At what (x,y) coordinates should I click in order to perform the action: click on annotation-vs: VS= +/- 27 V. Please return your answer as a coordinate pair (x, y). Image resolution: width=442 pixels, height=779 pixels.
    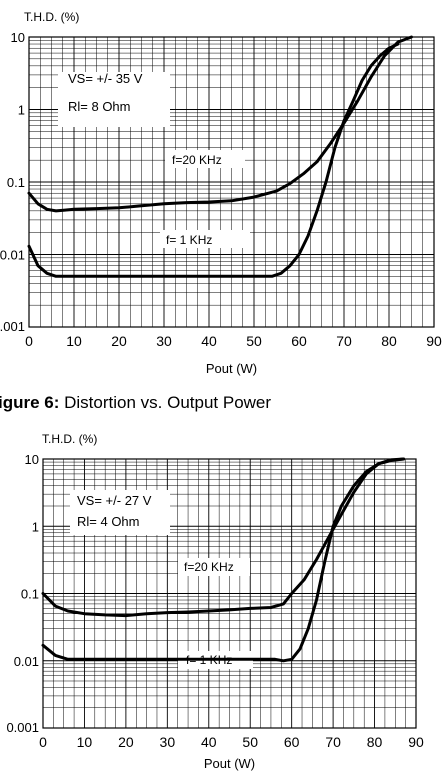
    Looking at the image, I should click on (114, 500).